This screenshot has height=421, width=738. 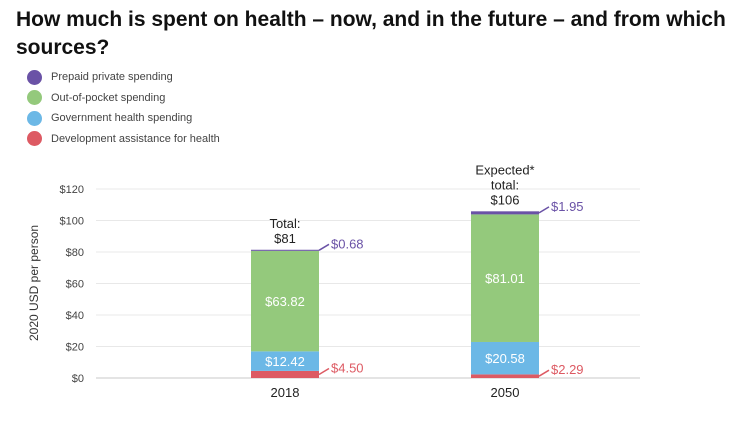 I want to click on legend-label-government: Government health spending, so click(x=122, y=118).